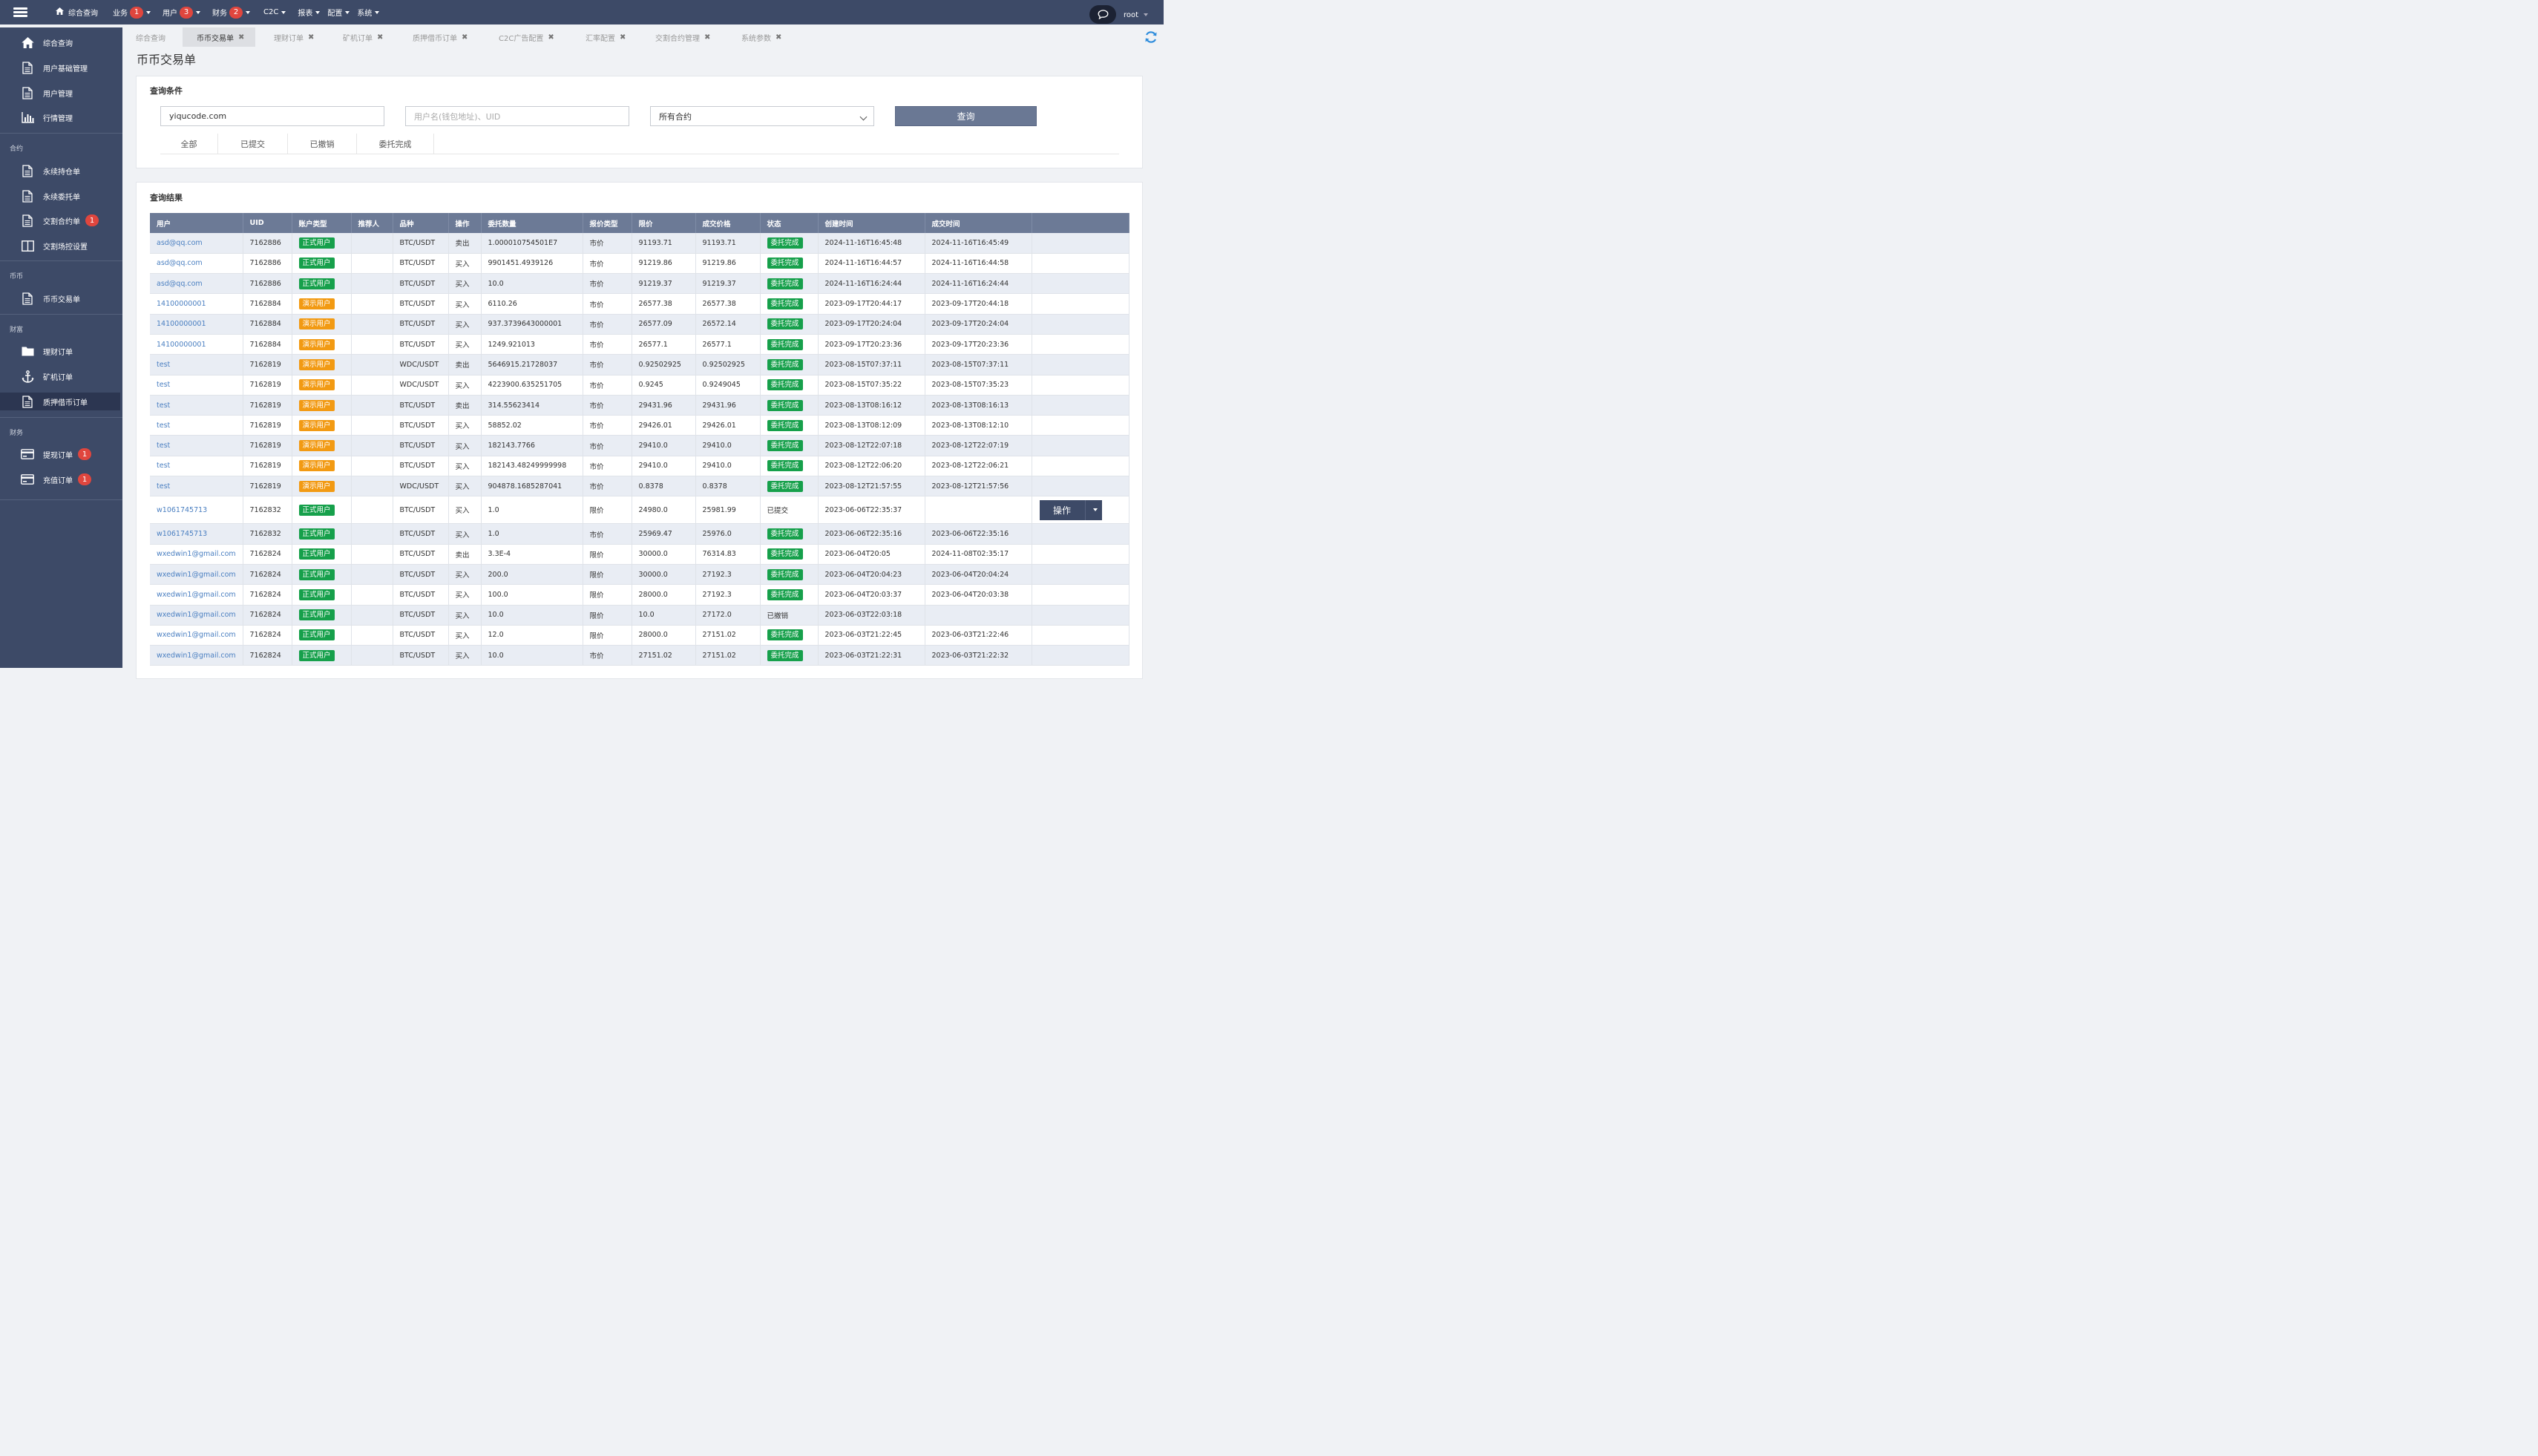  I want to click on document-icon, so click(27, 221).